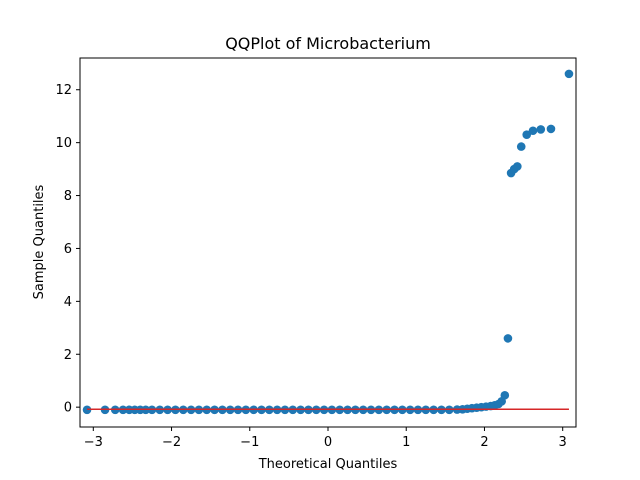 The height and width of the screenshot is (480, 640). Describe the element at coordinates (484, 442) in the screenshot. I see `x-tick-label: 2` at that location.